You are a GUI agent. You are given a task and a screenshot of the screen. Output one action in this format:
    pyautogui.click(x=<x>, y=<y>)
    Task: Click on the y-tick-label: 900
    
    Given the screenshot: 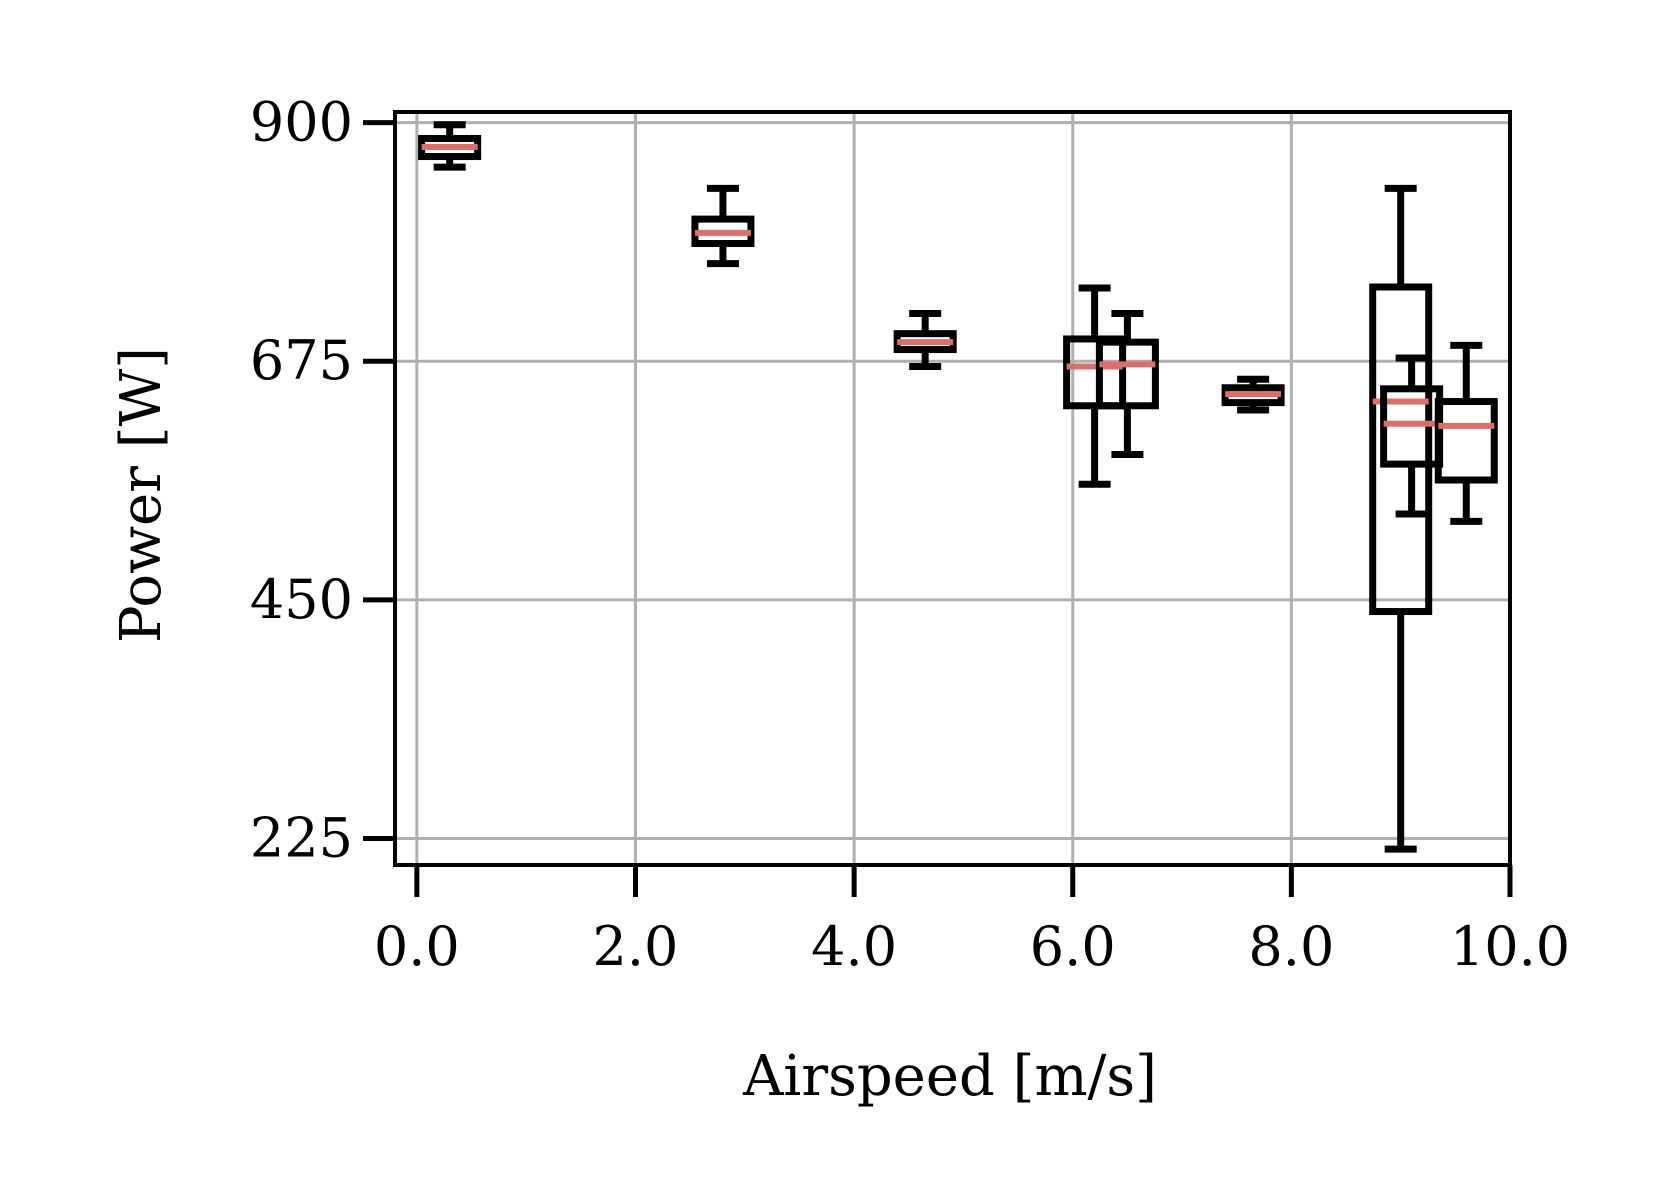 What is the action you would take?
    pyautogui.click(x=301, y=122)
    